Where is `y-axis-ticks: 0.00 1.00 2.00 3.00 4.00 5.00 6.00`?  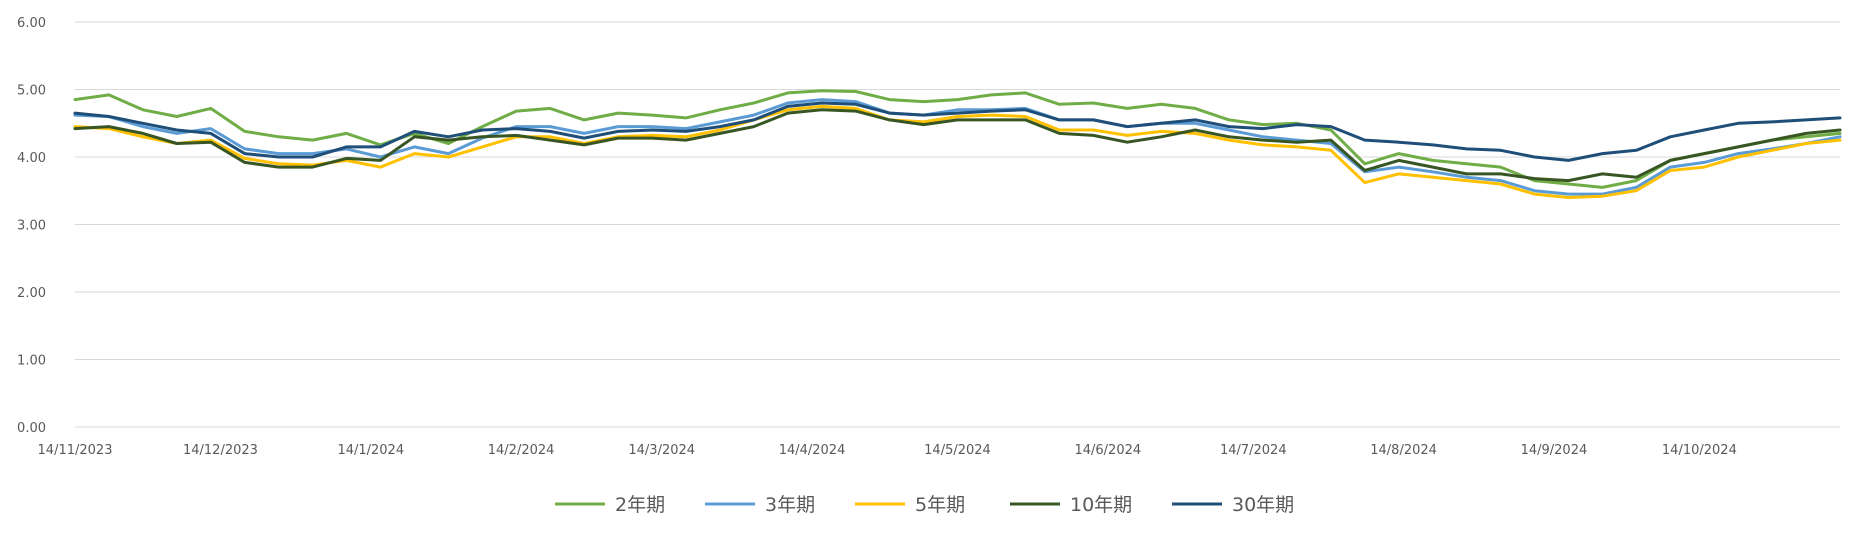
y-axis-ticks: 0.00 1.00 2.00 3.00 4.00 5.00 6.00 is located at coordinates (31, 226).